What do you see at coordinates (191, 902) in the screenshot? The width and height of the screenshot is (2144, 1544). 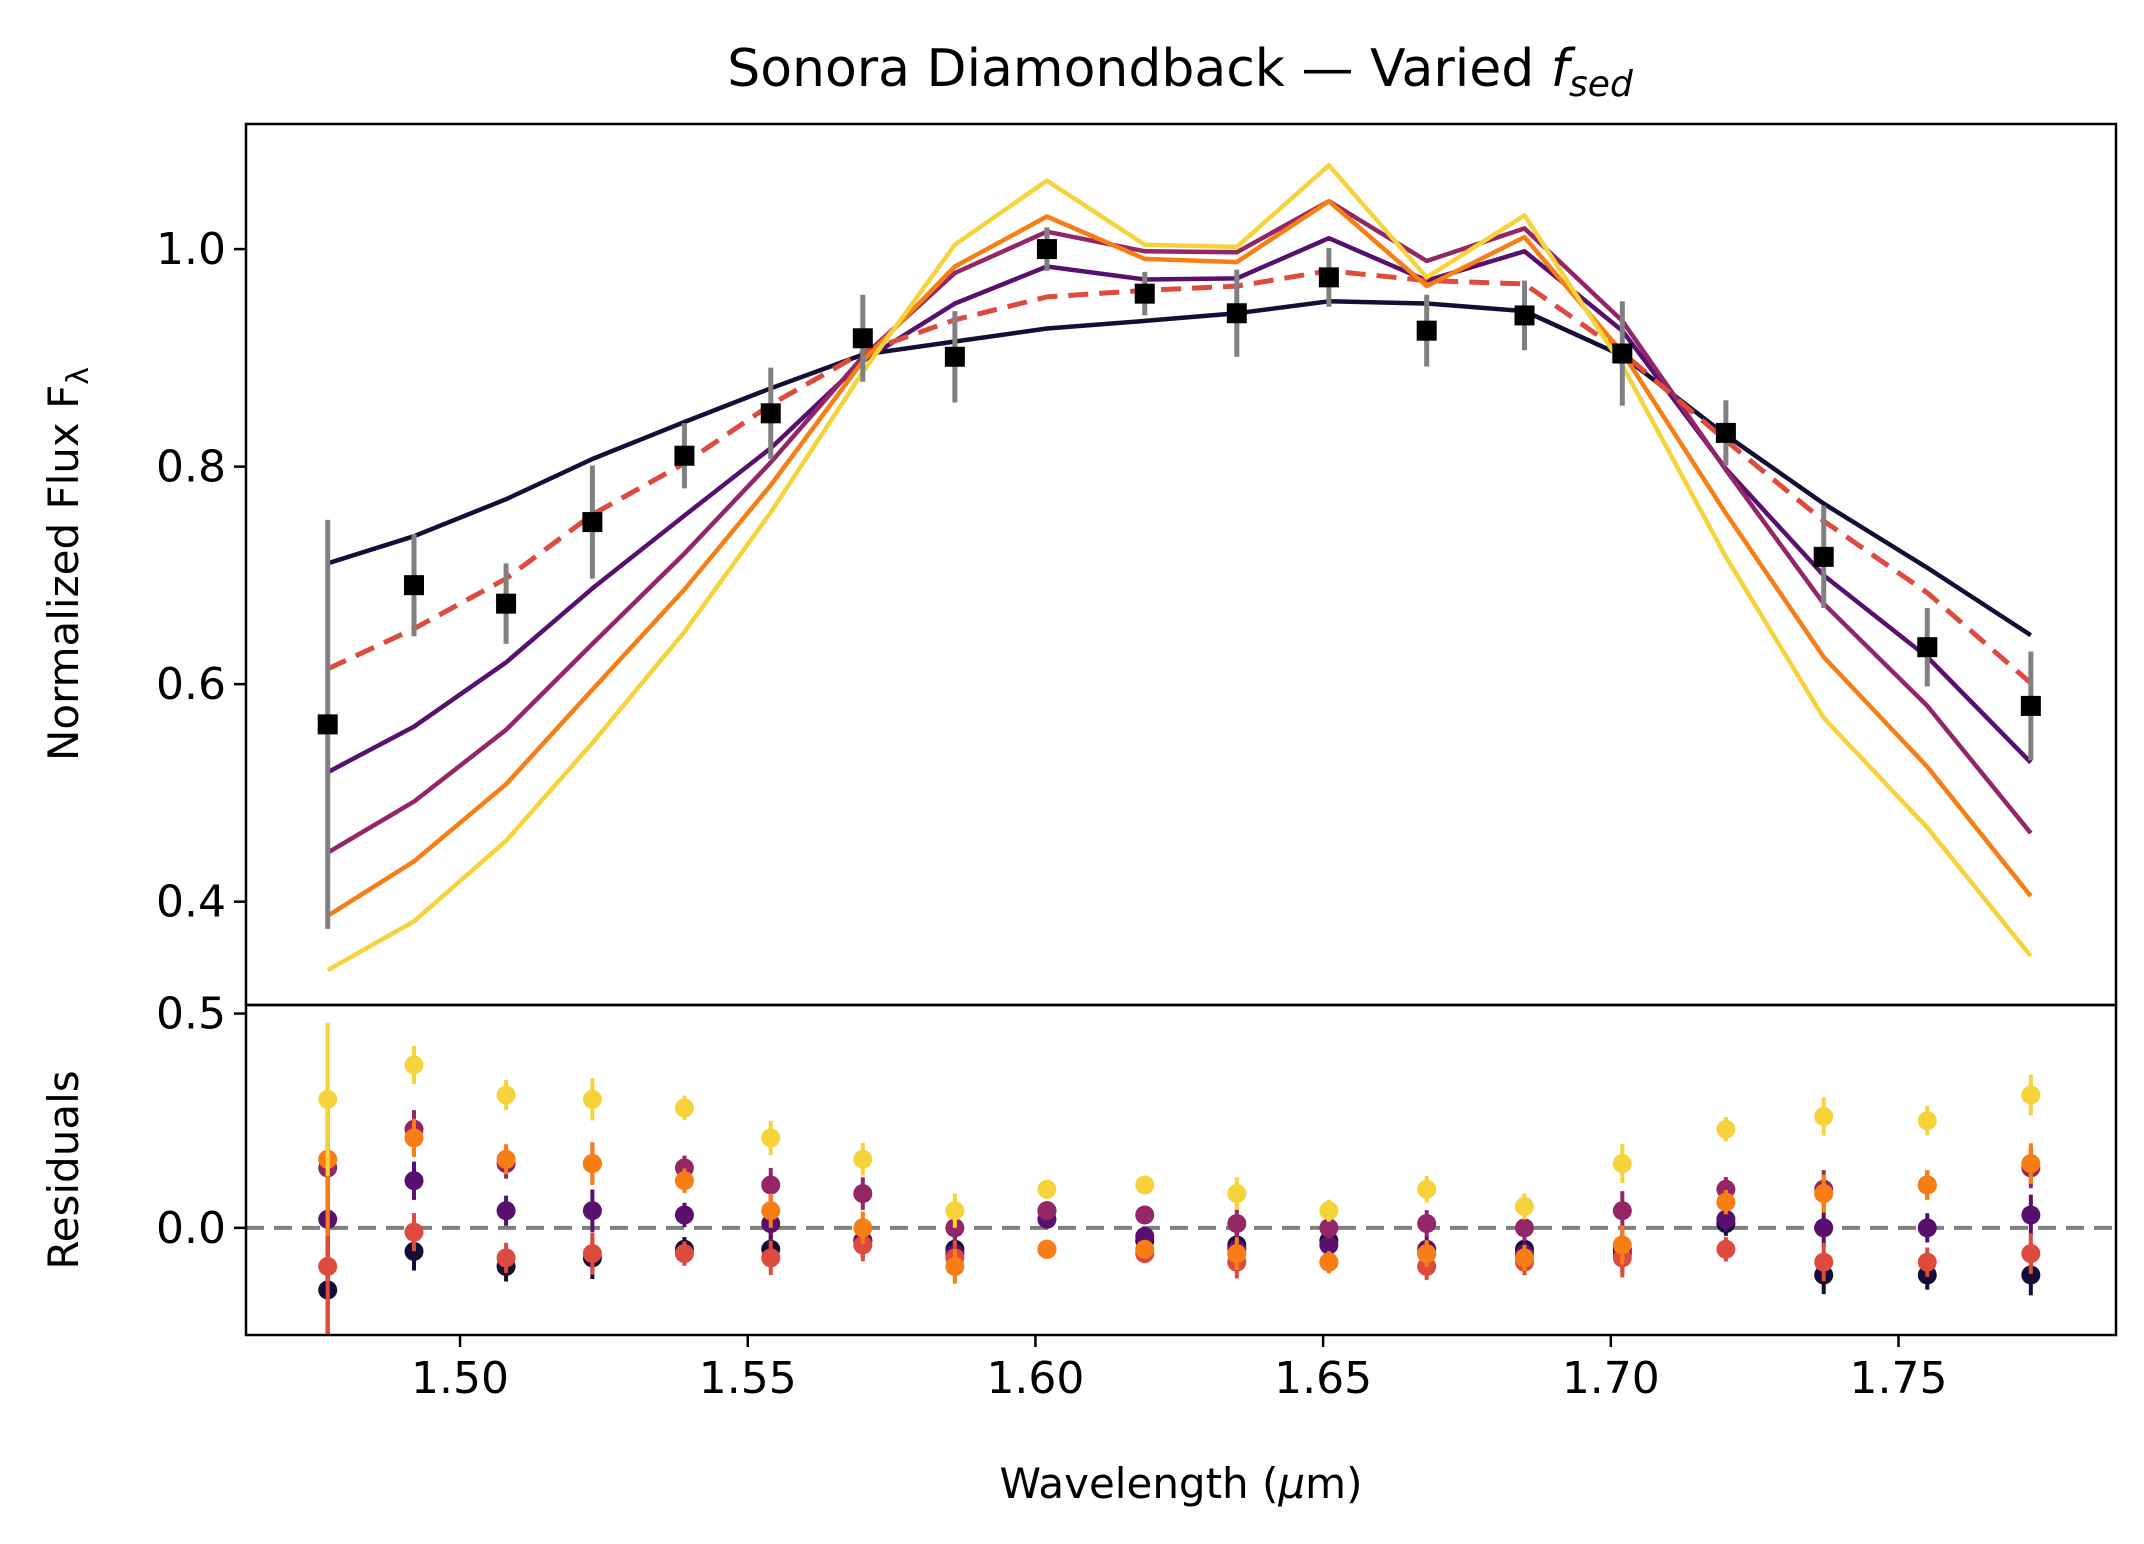 I see `y-tick-label: 0.4` at bounding box center [191, 902].